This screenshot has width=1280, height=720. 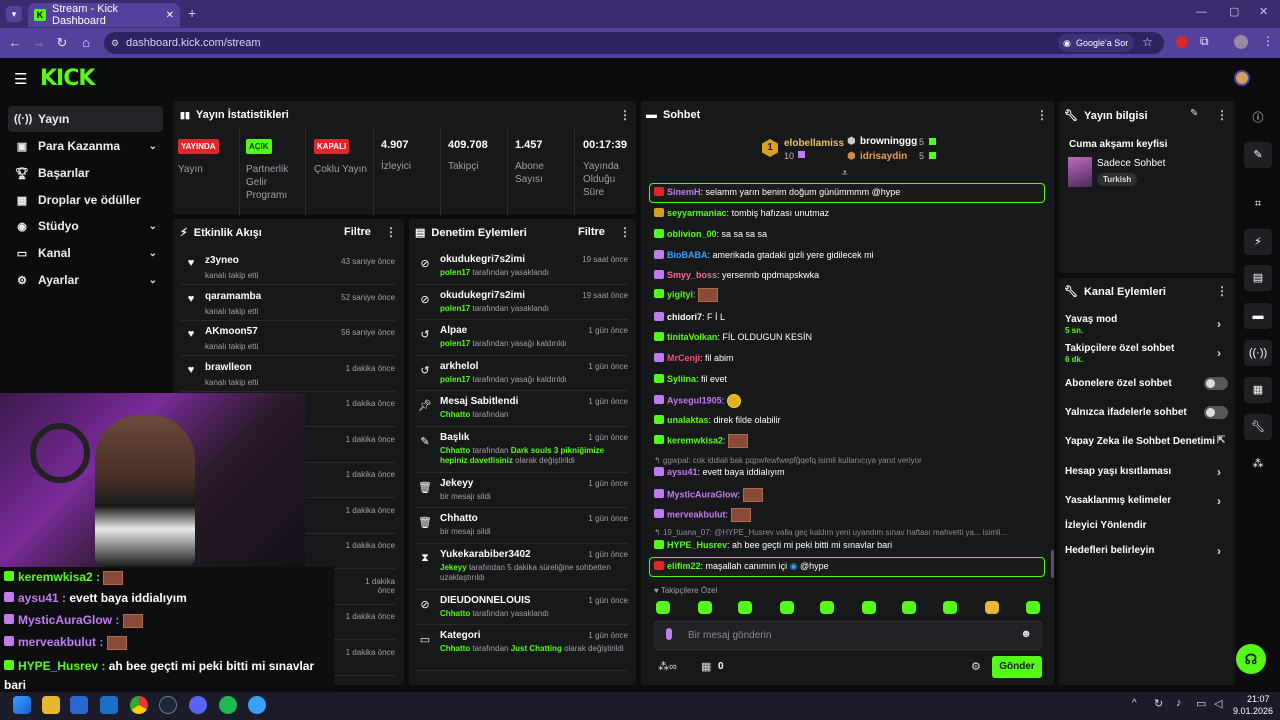 What do you see at coordinates (228, 367) in the screenshot?
I see `activity-user-name: brawlleon` at bounding box center [228, 367].